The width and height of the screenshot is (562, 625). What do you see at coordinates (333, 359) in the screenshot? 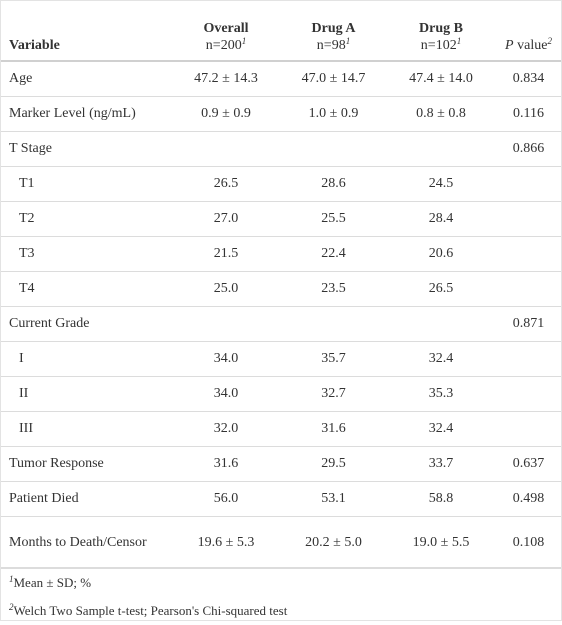
I see `cell-value: 35.7` at bounding box center [333, 359].